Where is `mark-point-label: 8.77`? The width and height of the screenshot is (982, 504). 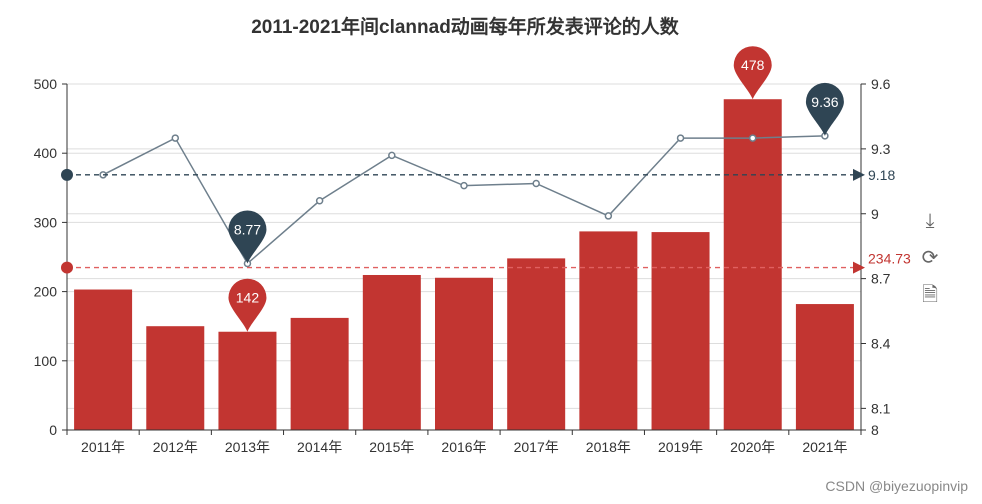
mark-point-label: 8.77 is located at coordinates (247, 229).